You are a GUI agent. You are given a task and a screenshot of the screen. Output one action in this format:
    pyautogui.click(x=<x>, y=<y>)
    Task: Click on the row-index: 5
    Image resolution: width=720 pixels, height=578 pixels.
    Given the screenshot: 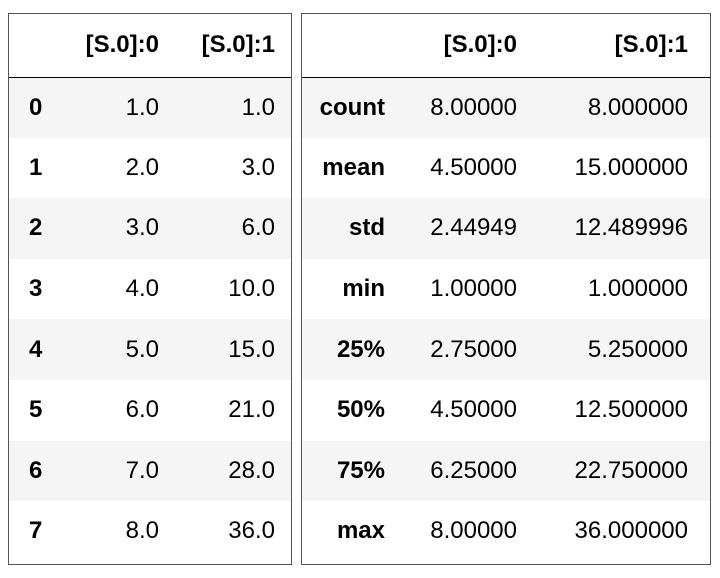 What is the action you would take?
    pyautogui.click(x=36, y=410)
    